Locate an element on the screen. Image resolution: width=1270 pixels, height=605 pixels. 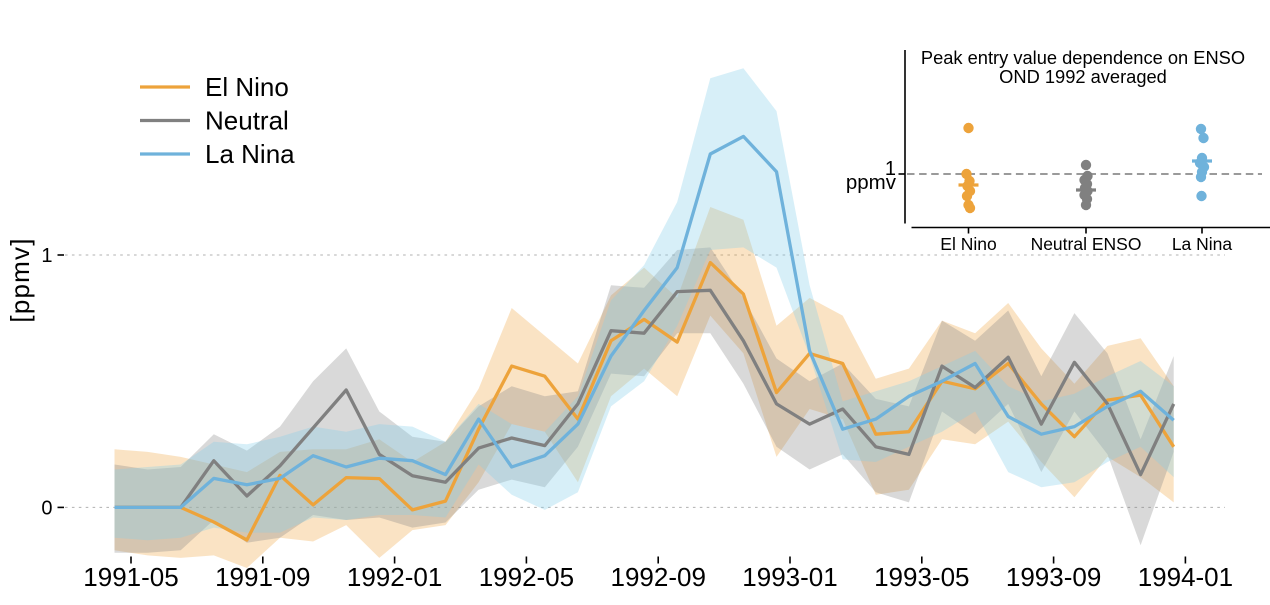
svg-text: 1993-09 is located at coordinates (1053, 577).